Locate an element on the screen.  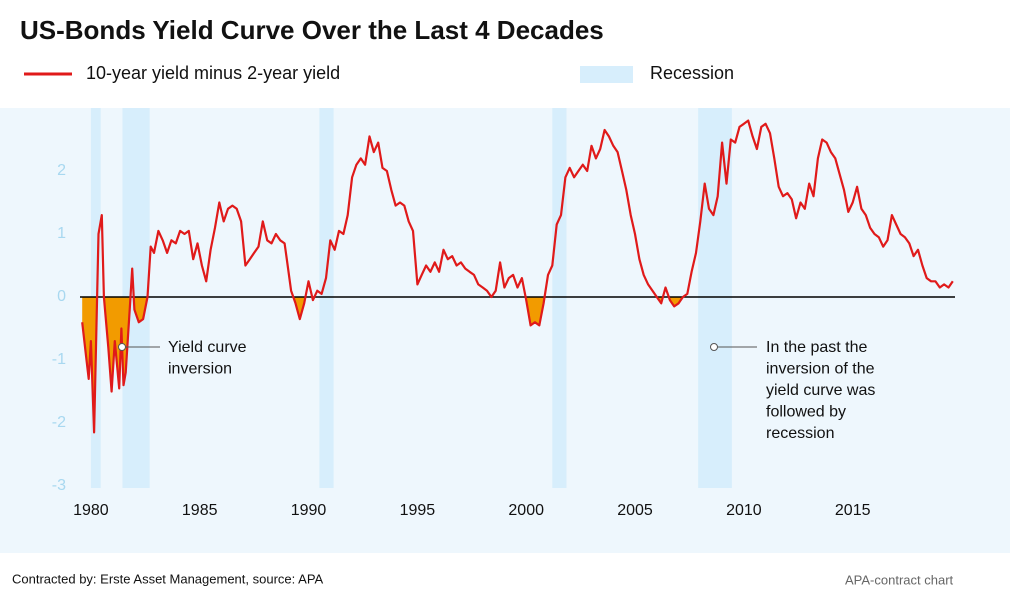
annotation-text: followed by is located at coordinates (806, 412).